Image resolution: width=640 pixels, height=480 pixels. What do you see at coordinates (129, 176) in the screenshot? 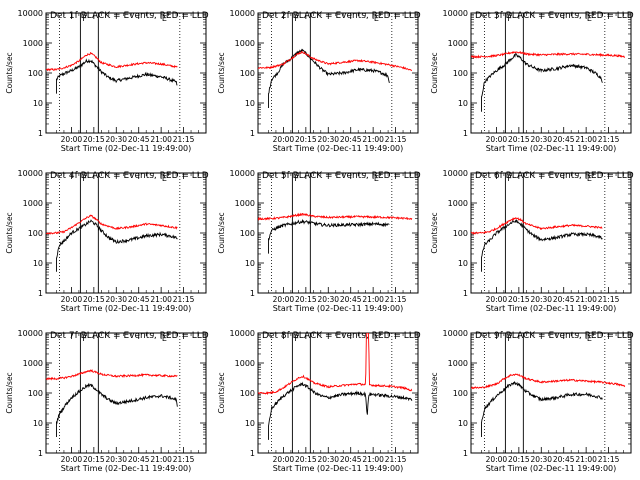
I see `panel-title: Det 4f BLACK = Events, RED = LLD` at bounding box center [129, 176].